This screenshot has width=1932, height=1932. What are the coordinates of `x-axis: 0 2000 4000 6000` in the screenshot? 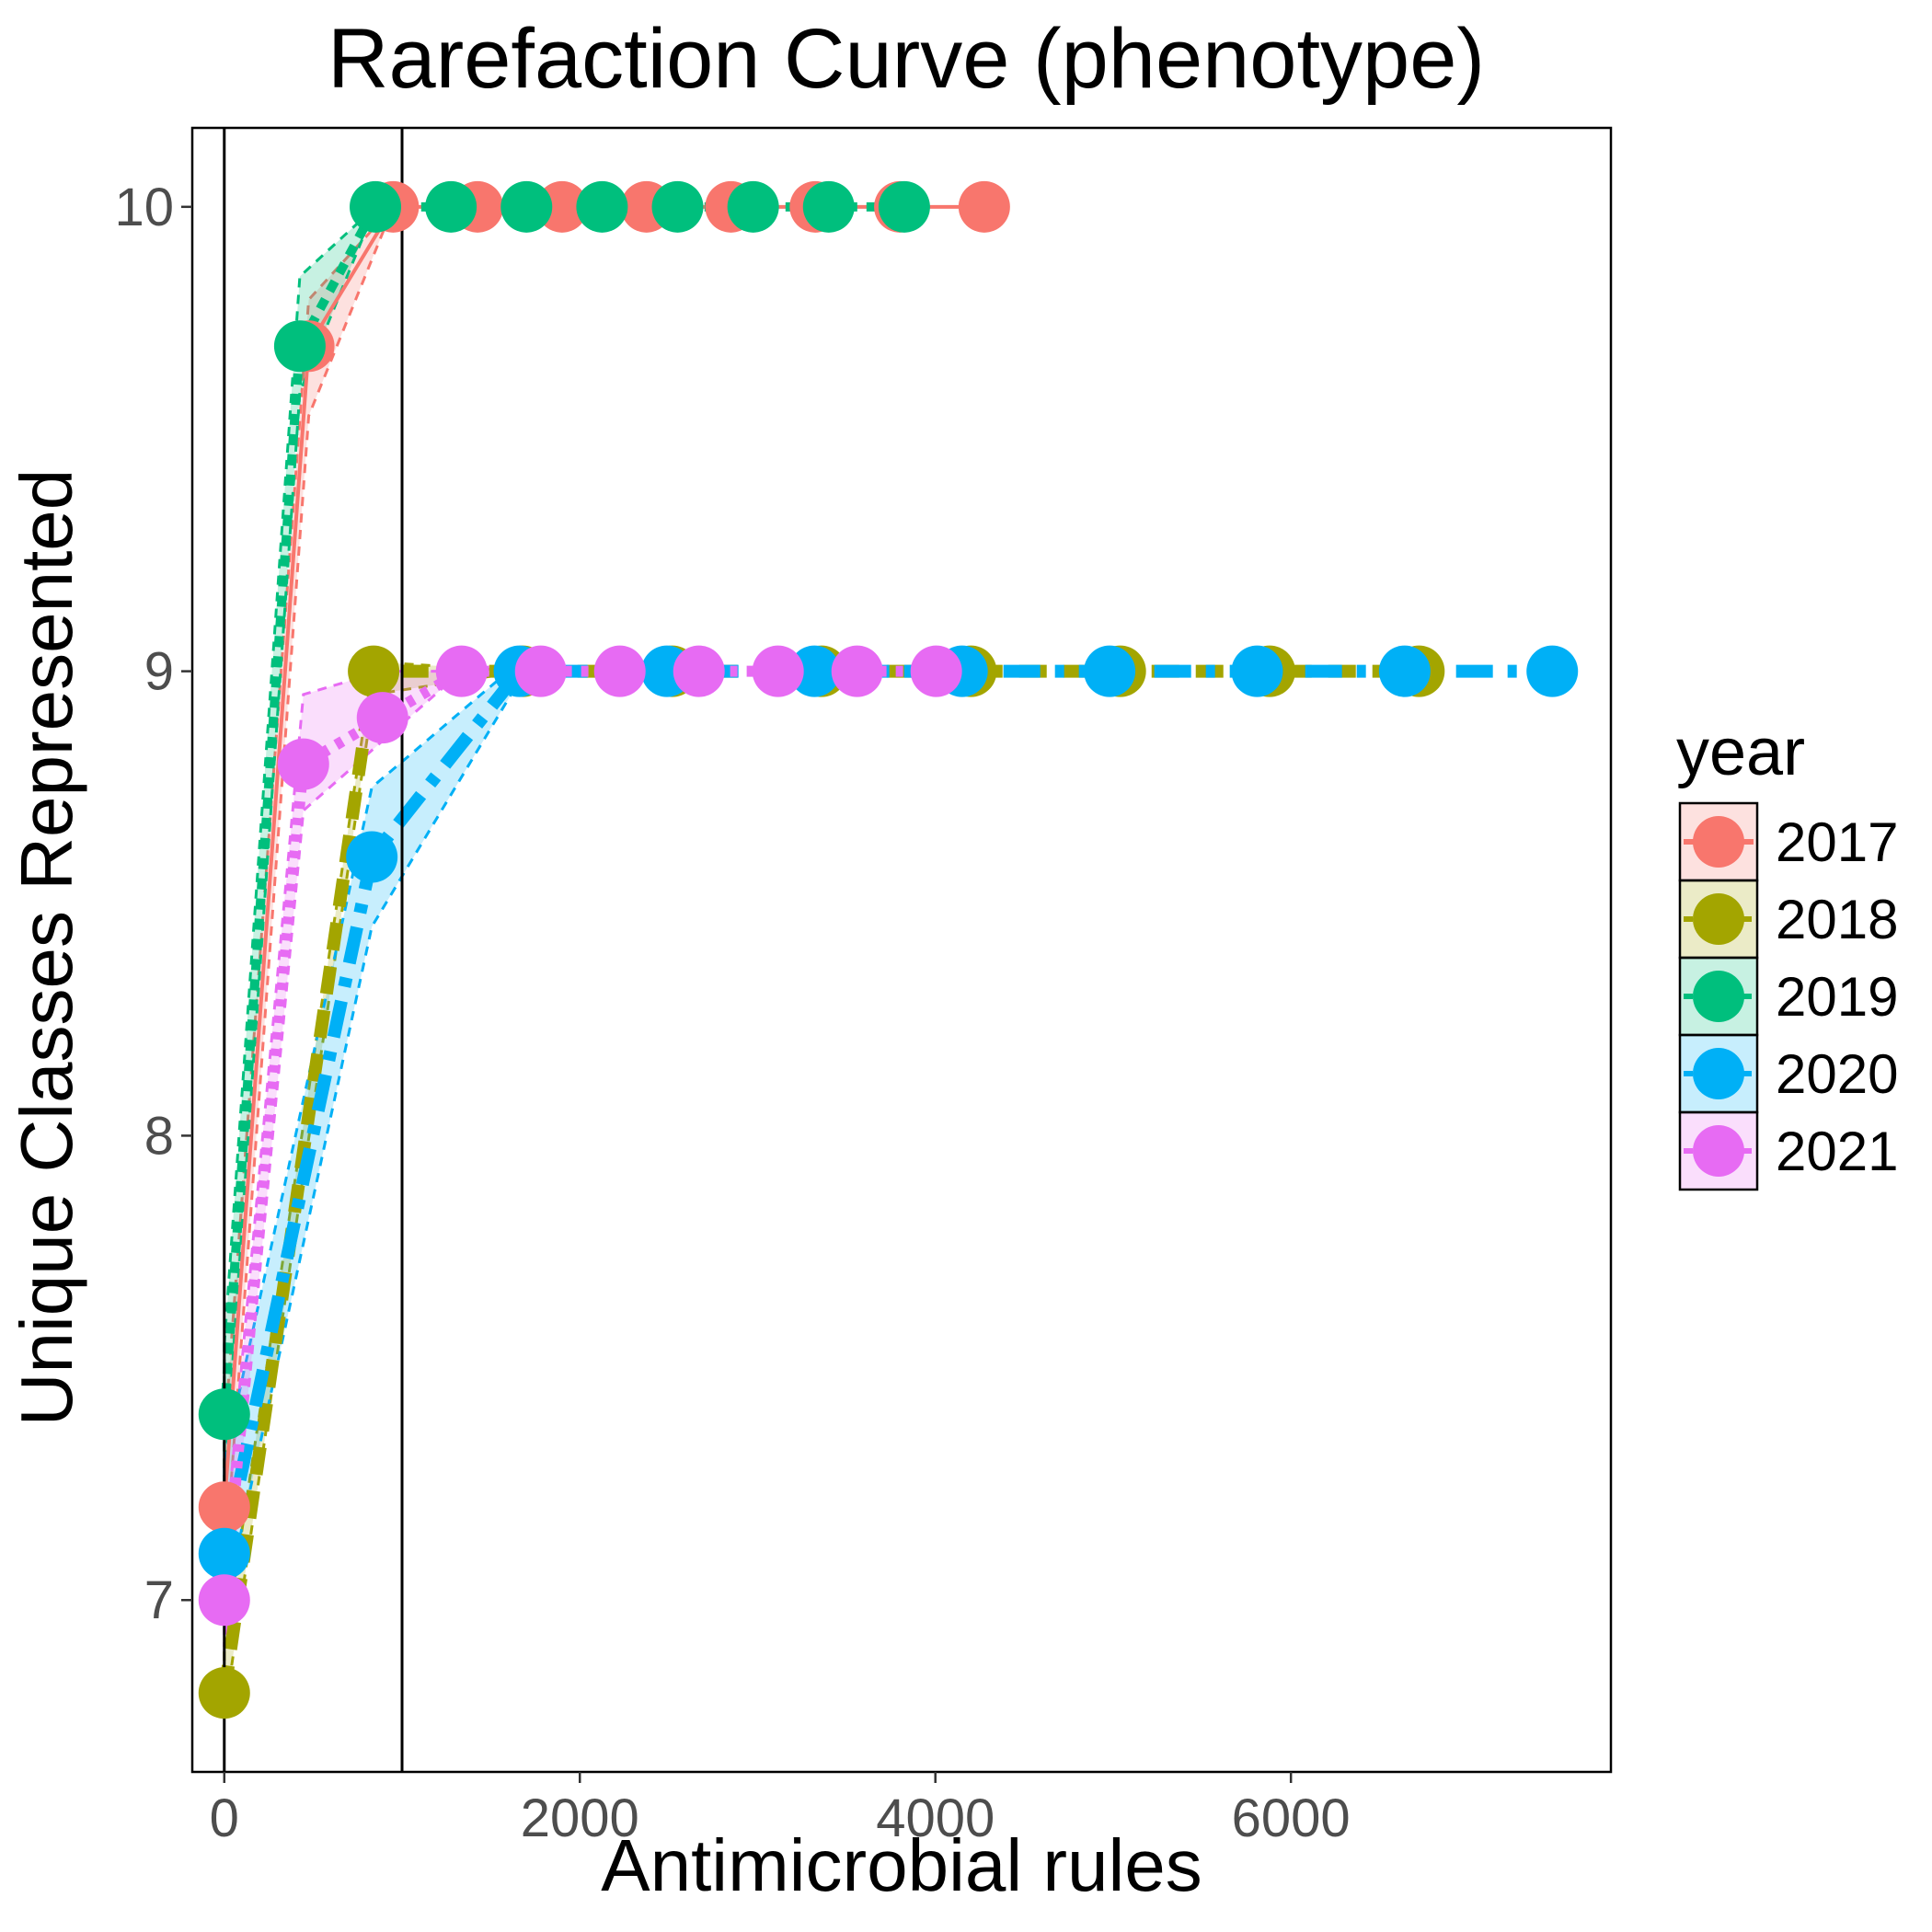 It's located at (780, 1810).